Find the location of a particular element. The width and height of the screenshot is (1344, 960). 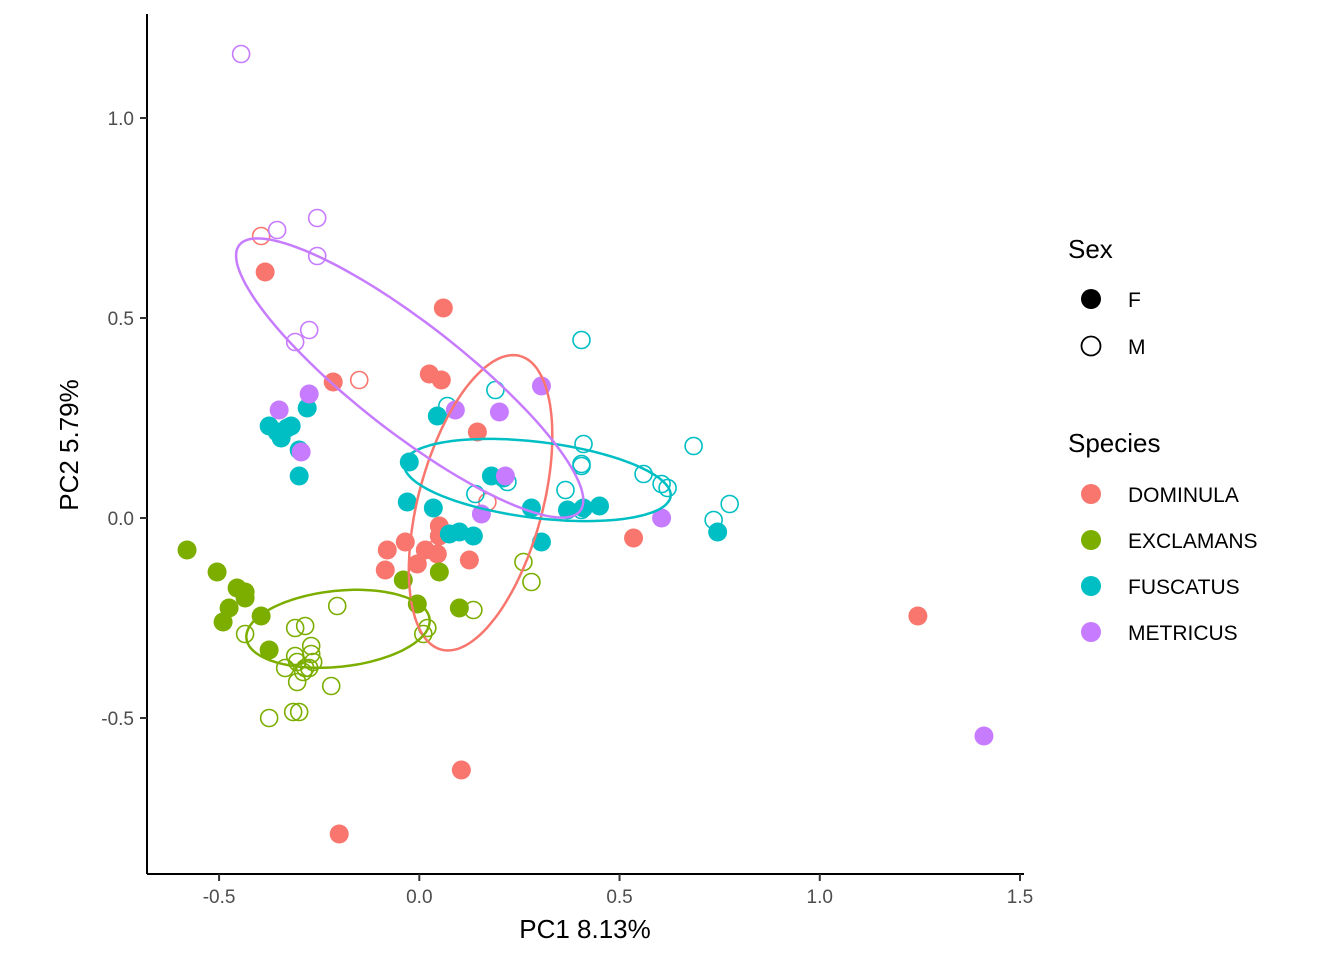

x-ticks: -0.5 0.0 0.5 1.0 1.5 is located at coordinates (618, 891).